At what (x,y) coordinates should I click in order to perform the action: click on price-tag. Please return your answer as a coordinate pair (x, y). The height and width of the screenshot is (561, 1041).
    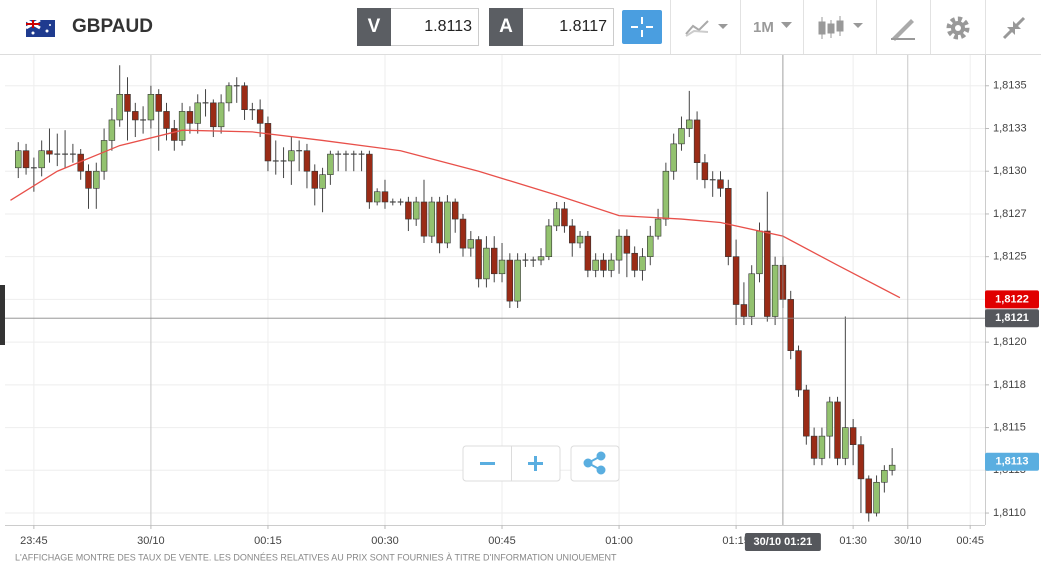
    Looking at the image, I should click on (1012, 318).